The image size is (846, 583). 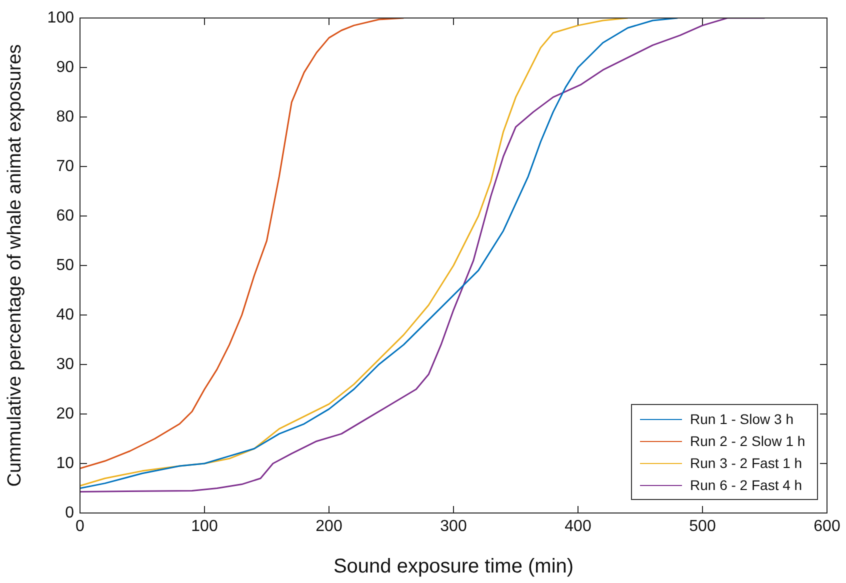 I want to click on y-tick-label: 50, so click(x=65, y=265).